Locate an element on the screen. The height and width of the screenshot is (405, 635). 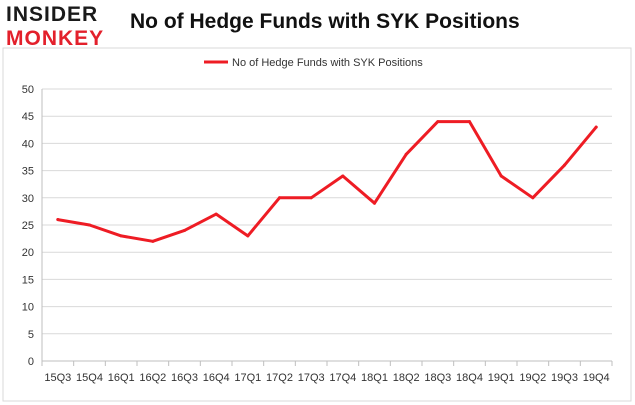
legend: No of Hedge Funds with SYK Positions is located at coordinates (313, 63).